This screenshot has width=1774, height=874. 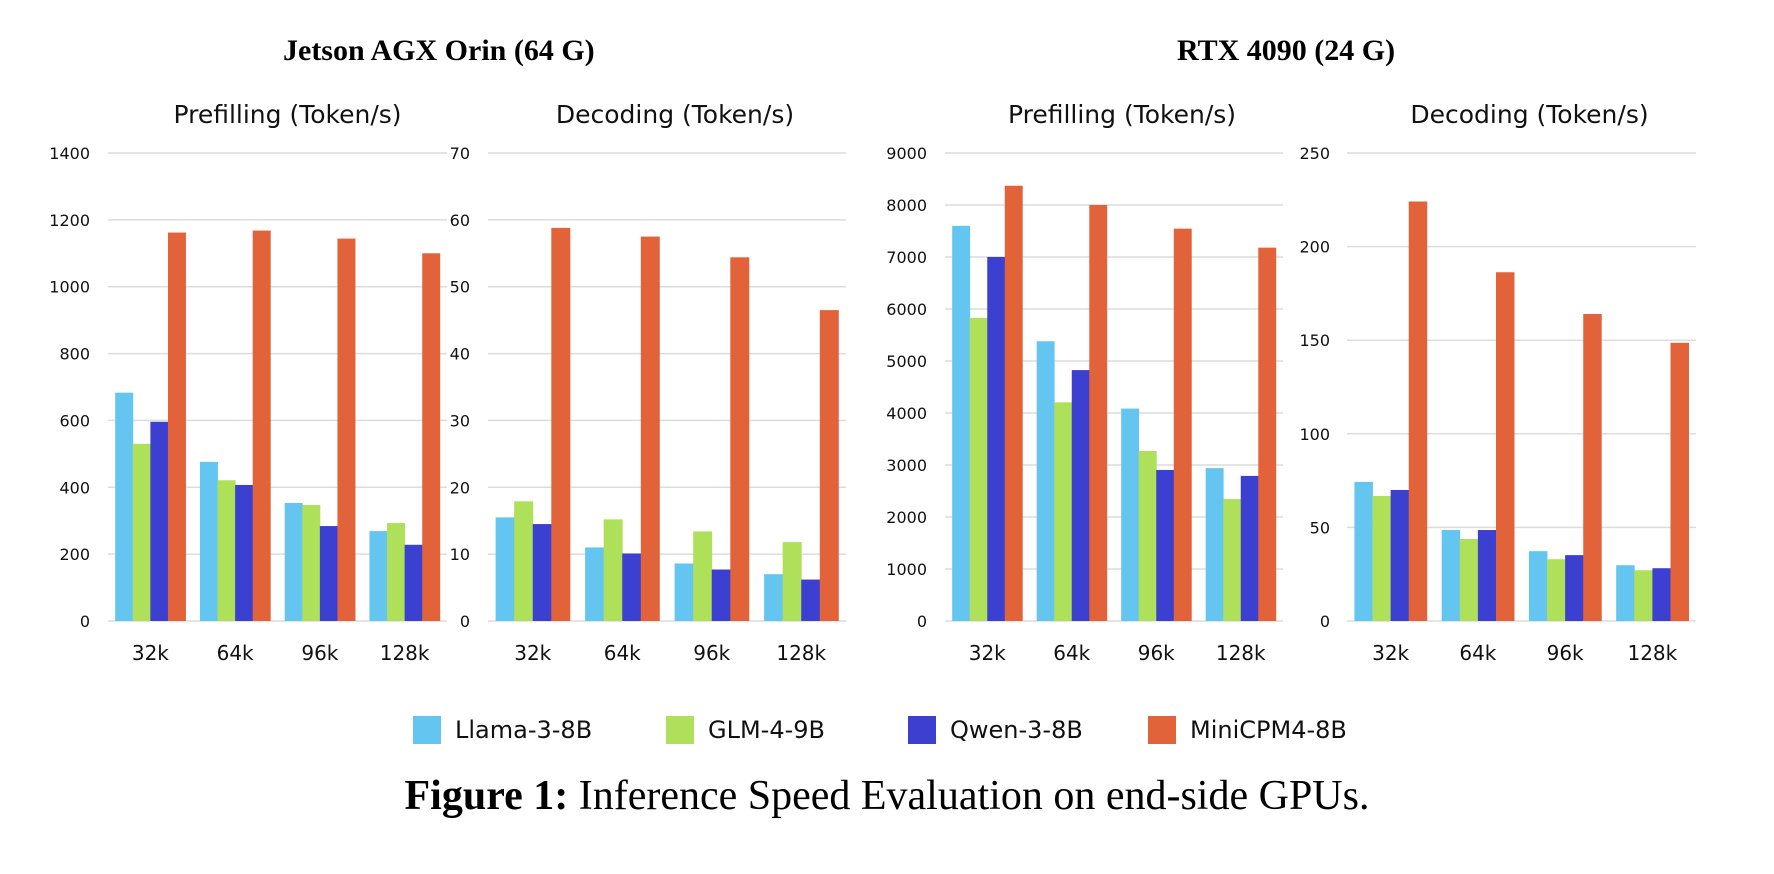 What do you see at coordinates (1147, 535) in the screenshot?
I see `chart-2-bar-glm-4-9b-96k` at bounding box center [1147, 535].